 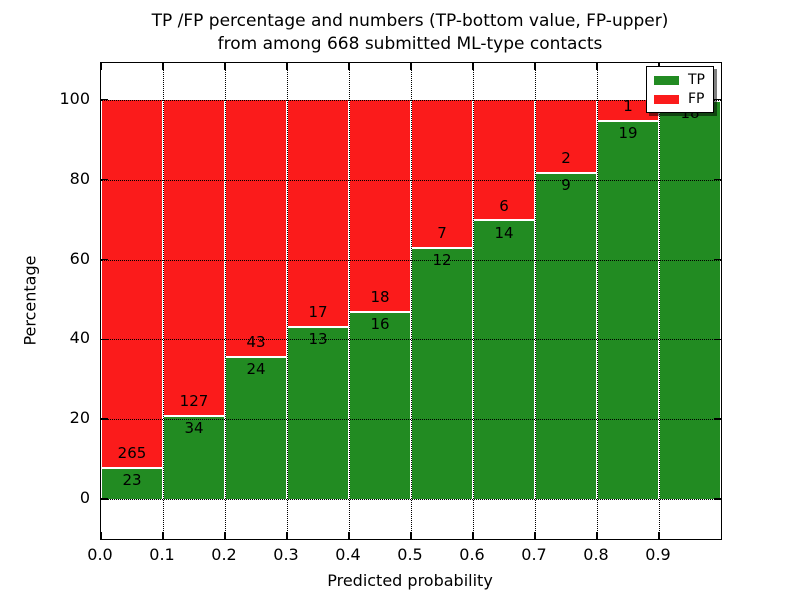 What do you see at coordinates (162, 554) in the screenshot?
I see `x-tick-label: 0.1` at bounding box center [162, 554].